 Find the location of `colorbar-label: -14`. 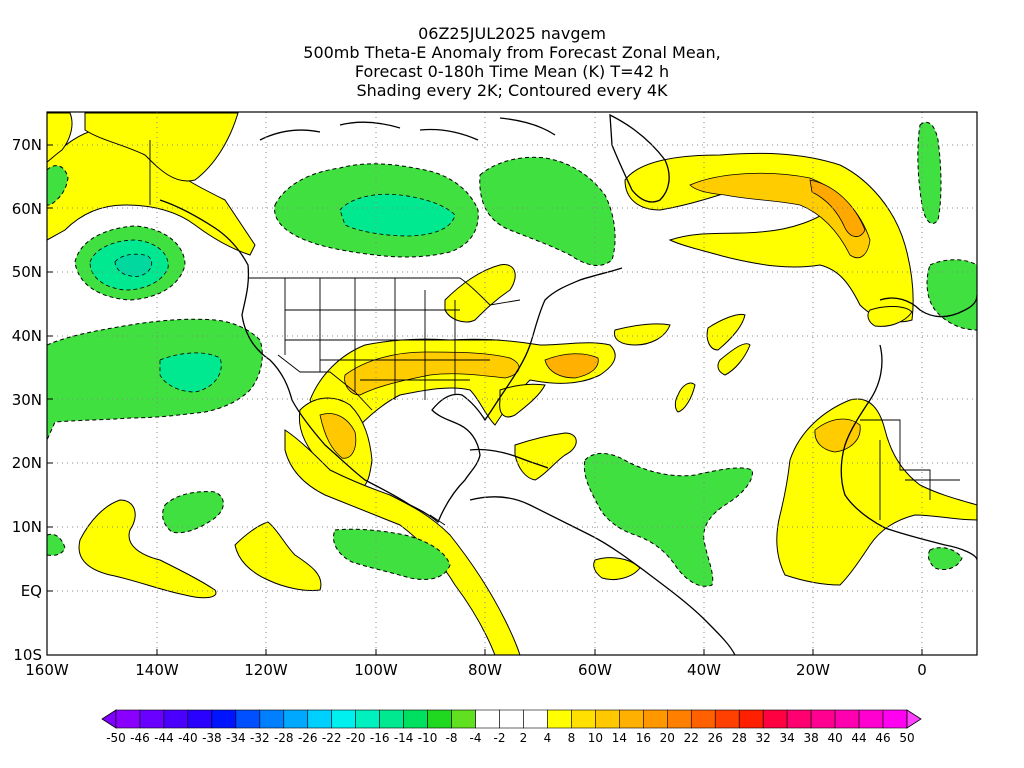

colorbar-label: -14 is located at coordinates (404, 738).